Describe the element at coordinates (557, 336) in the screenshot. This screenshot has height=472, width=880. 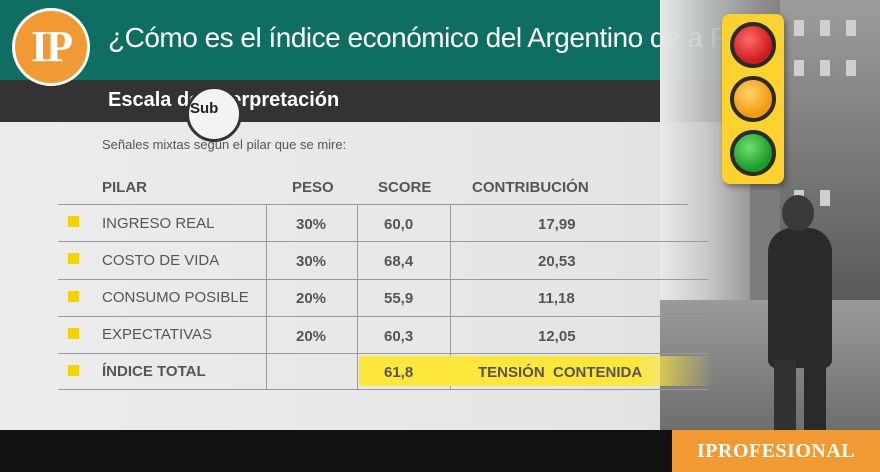
I see `row-contribucion: 12,05` at that location.